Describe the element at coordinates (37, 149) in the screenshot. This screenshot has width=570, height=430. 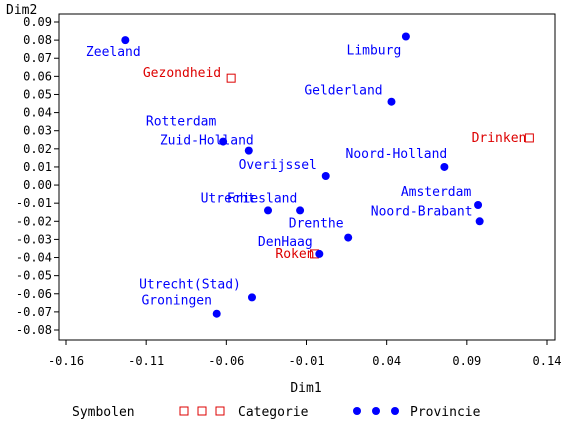
I see `y-tick-label: 0.02` at that location.